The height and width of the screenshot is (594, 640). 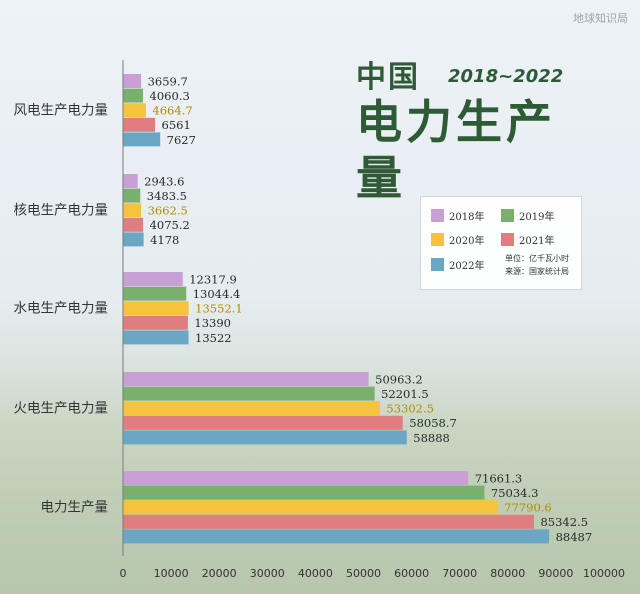 What do you see at coordinates (133, 239) in the screenshot?
I see `bar-2022年-1` at bounding box center [133, 239].